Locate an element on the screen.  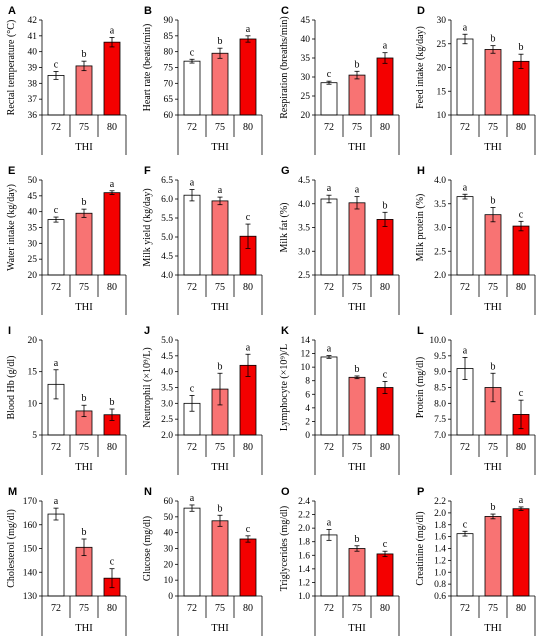
panel-f-x-tick-label: 72 is located at coordinates (192, 287).